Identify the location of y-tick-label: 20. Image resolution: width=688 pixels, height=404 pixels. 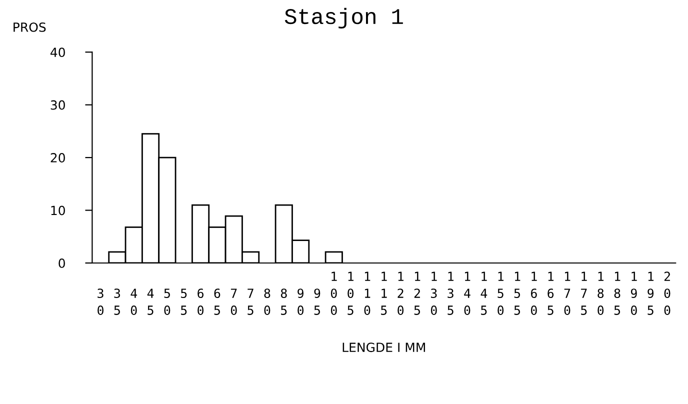
(57, 157).